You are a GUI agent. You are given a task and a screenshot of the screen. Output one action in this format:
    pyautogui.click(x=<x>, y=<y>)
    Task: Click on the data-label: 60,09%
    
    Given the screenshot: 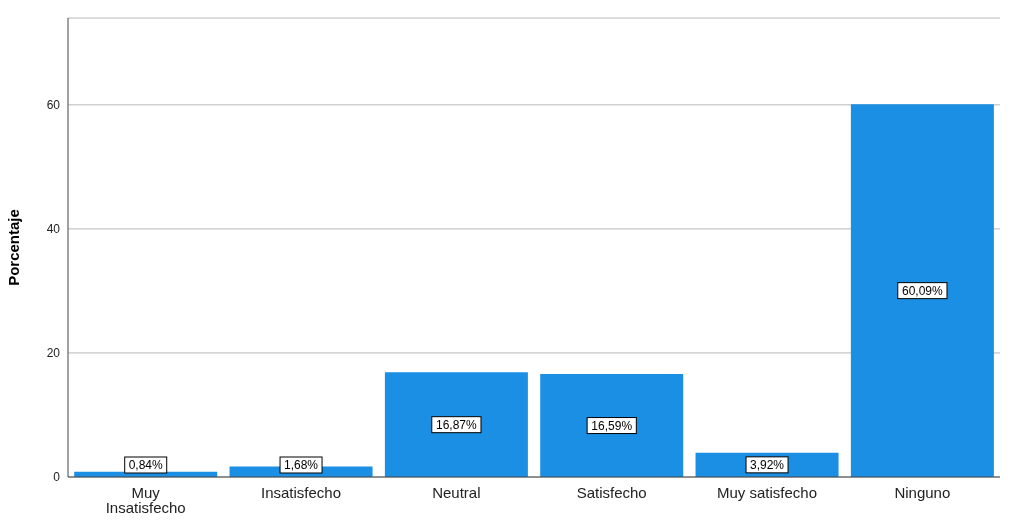 What is the action you would take?
    pyautogui.click(x=923, y=290)
    